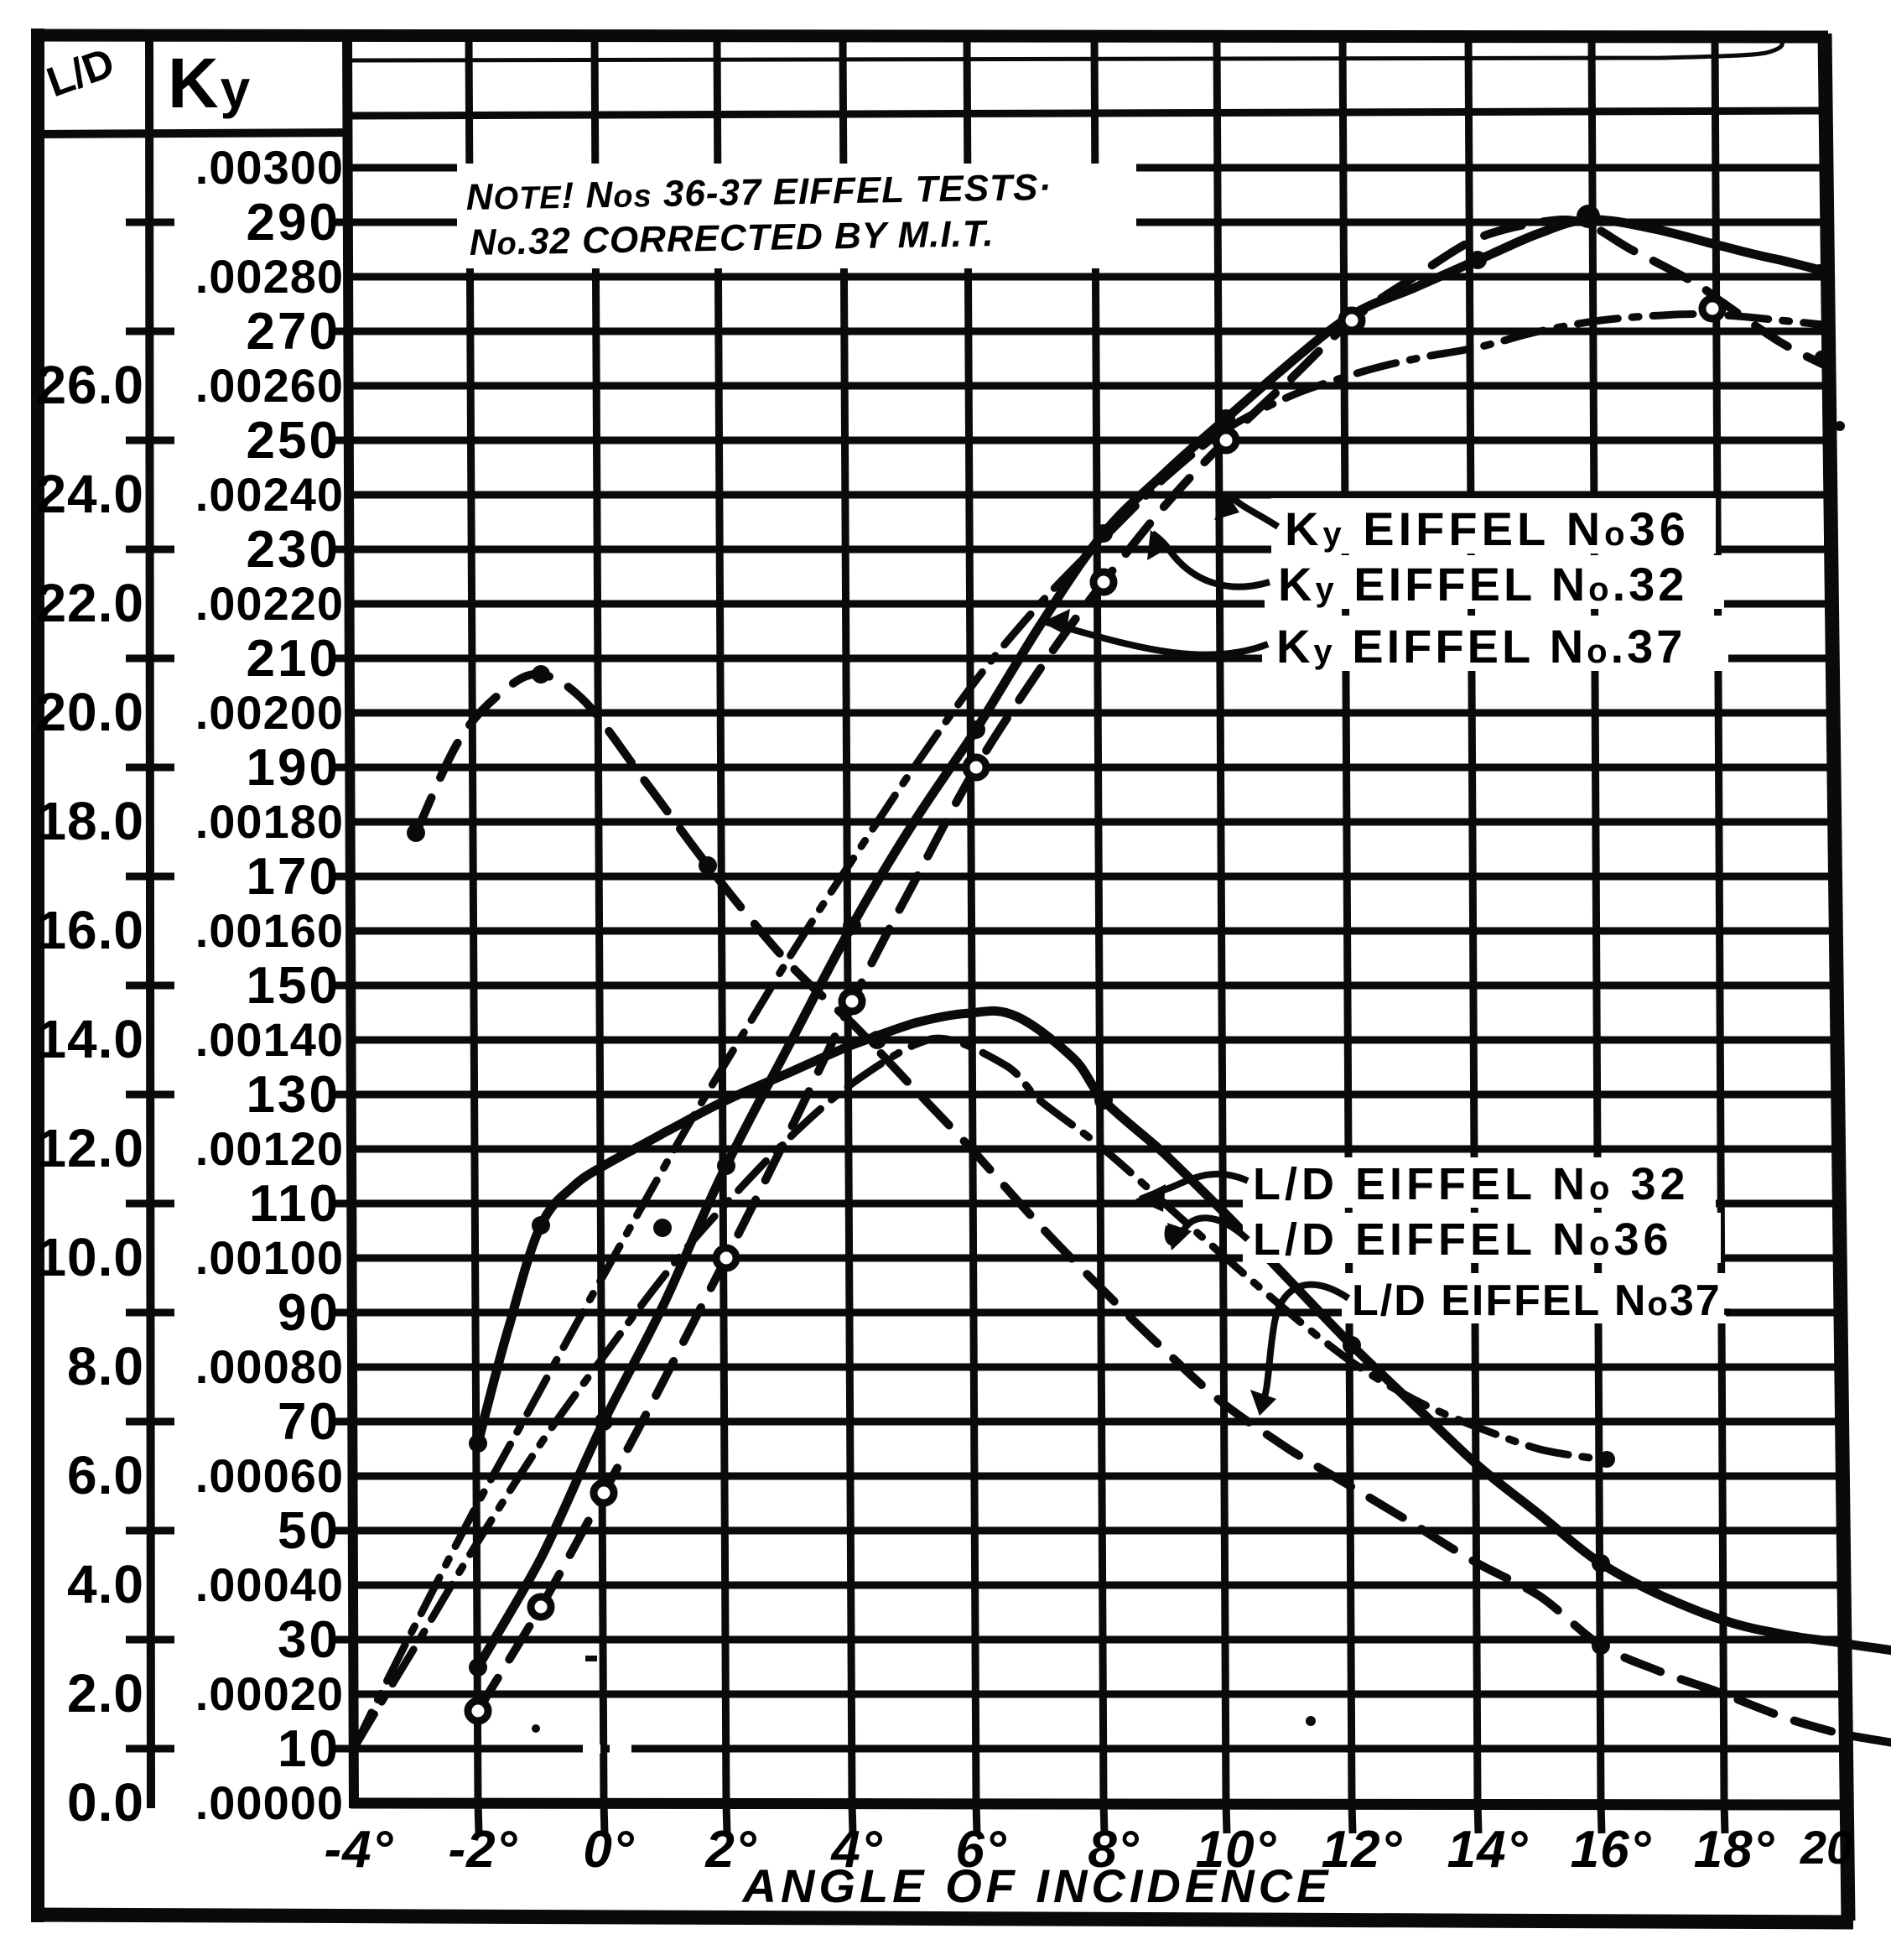 The height and width of the screenshot is (1960, 1891). I want to click on svg-text: .00300, so click(269, 167).